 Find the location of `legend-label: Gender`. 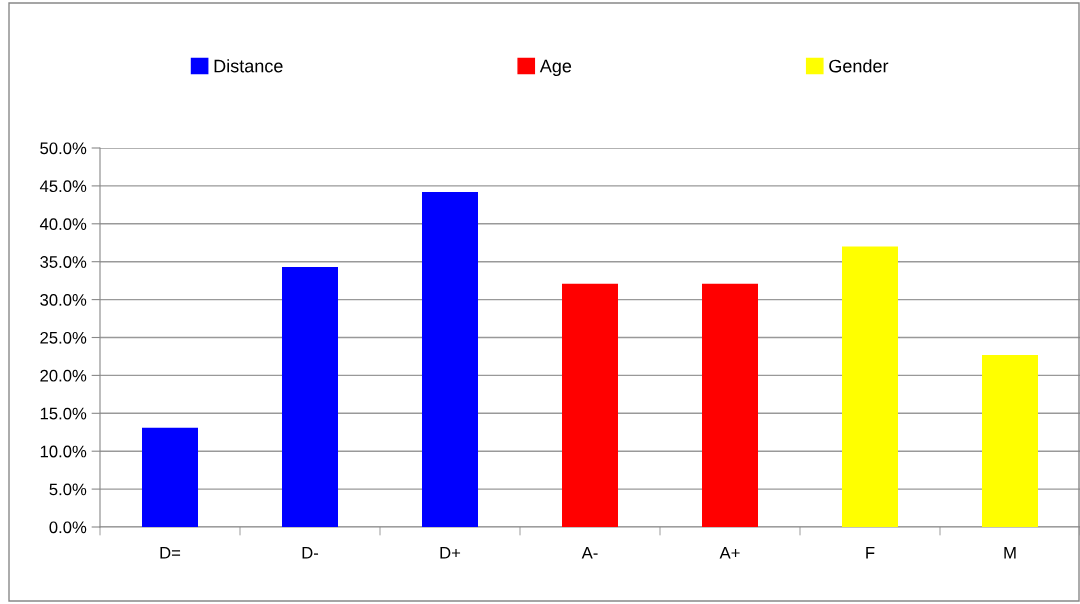

legend-label: Gender is located at coordinates (859, 66).